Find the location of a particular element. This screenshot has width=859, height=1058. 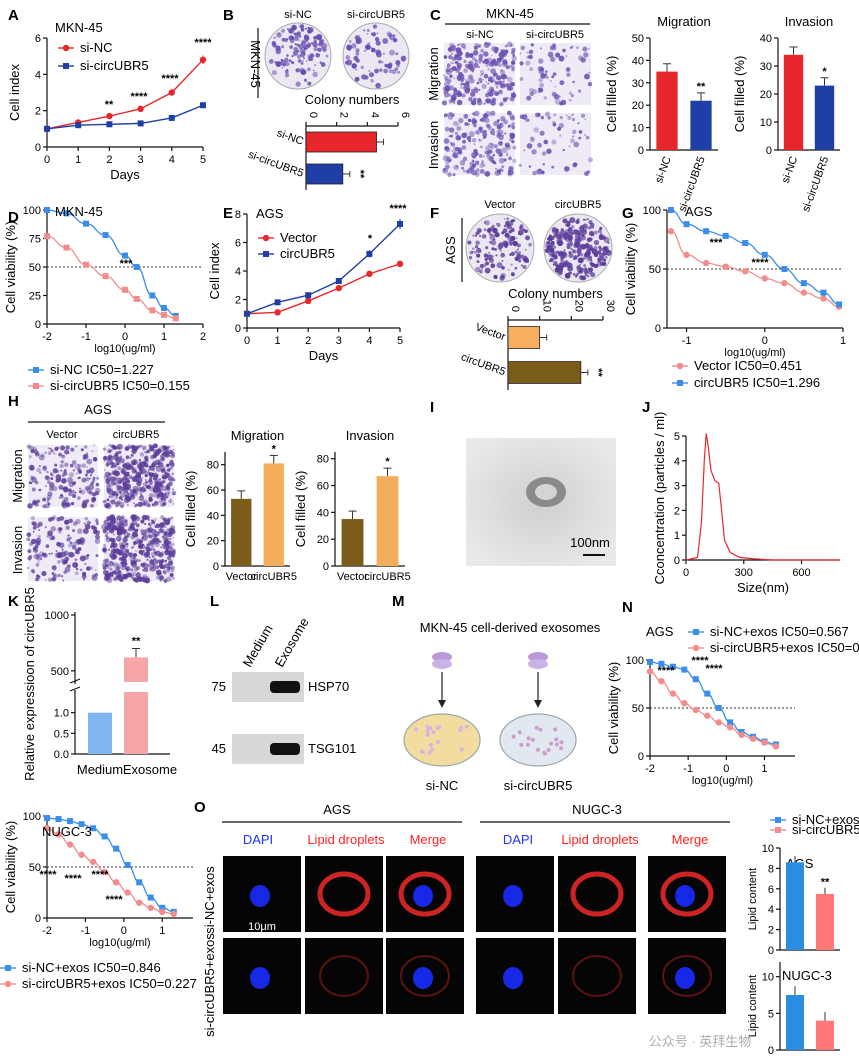

panel-a-point is located at coordinates (109, 124).